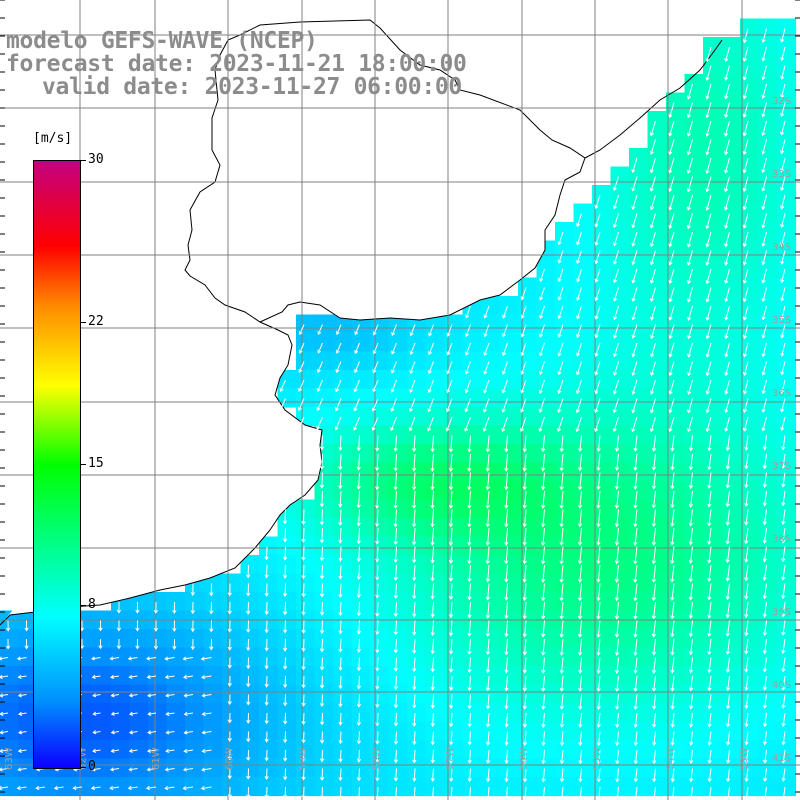  Describe the element at coordinates (83, 160) in the screenshot. I see `colorbar-tick-mark` at that location.